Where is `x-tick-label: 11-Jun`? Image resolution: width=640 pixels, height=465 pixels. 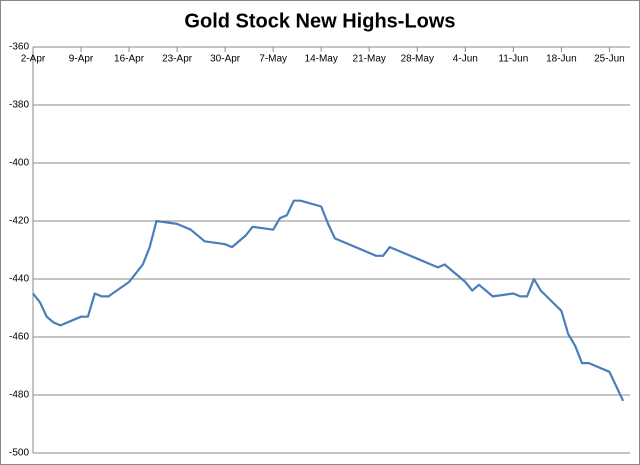
x-tick-label: 11-Jun is located at coordinates (513, 59).